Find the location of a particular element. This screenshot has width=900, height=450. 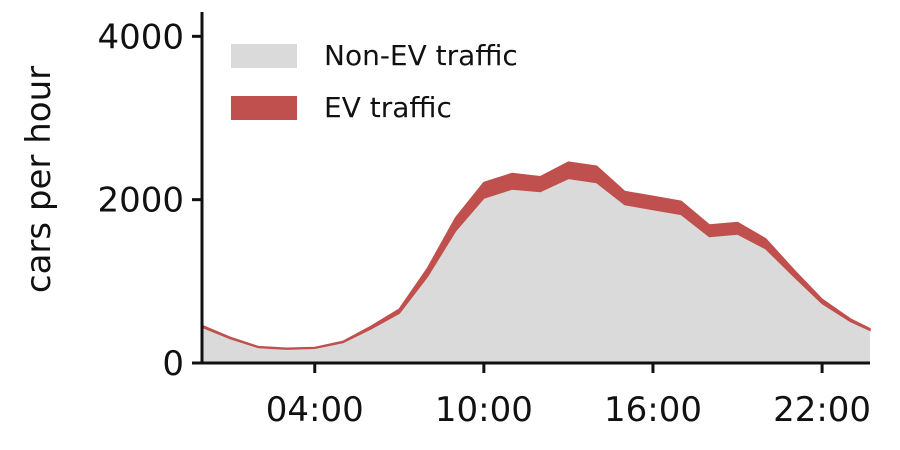

y-axis-ticks: 0 2000 4000 is located at coordinates (149, 200).